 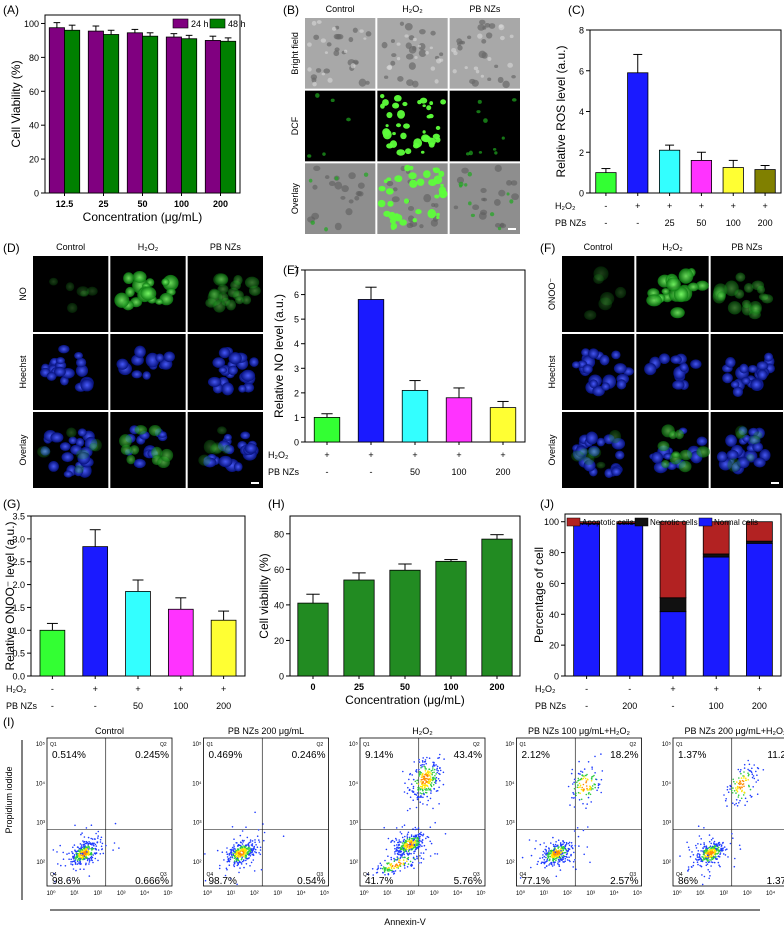 What do you see at coordinates (551, 522) in the screenshot?
I see `y-tick-label: 100` at bounding box center [551, 522].